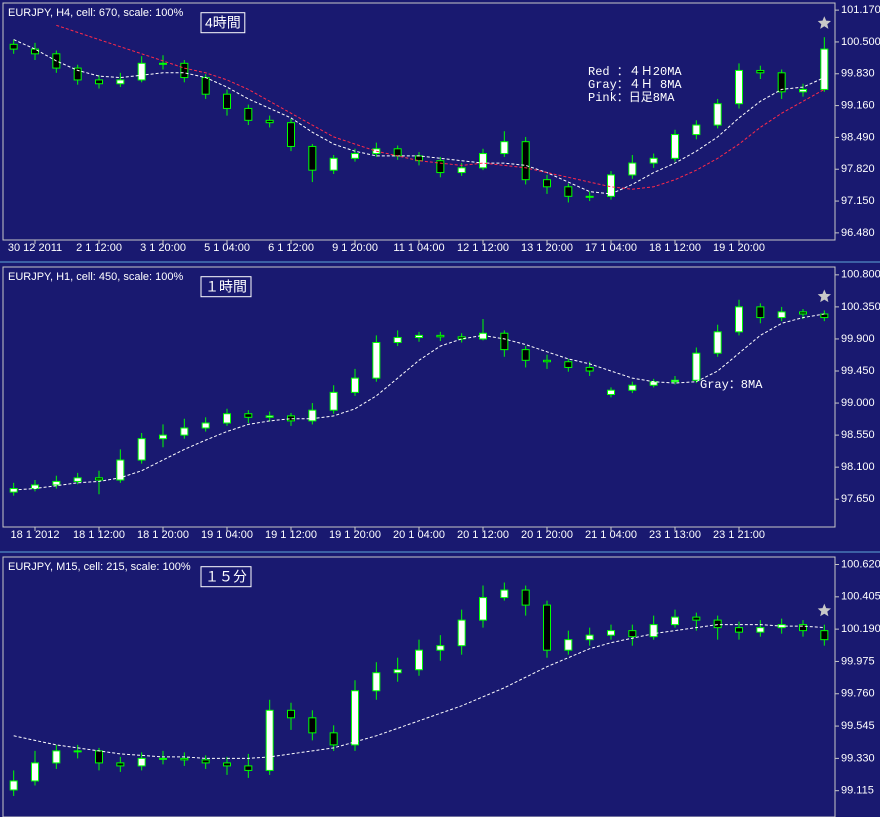  I want to click on y-tick-label: 99.115, so click(857, 791).